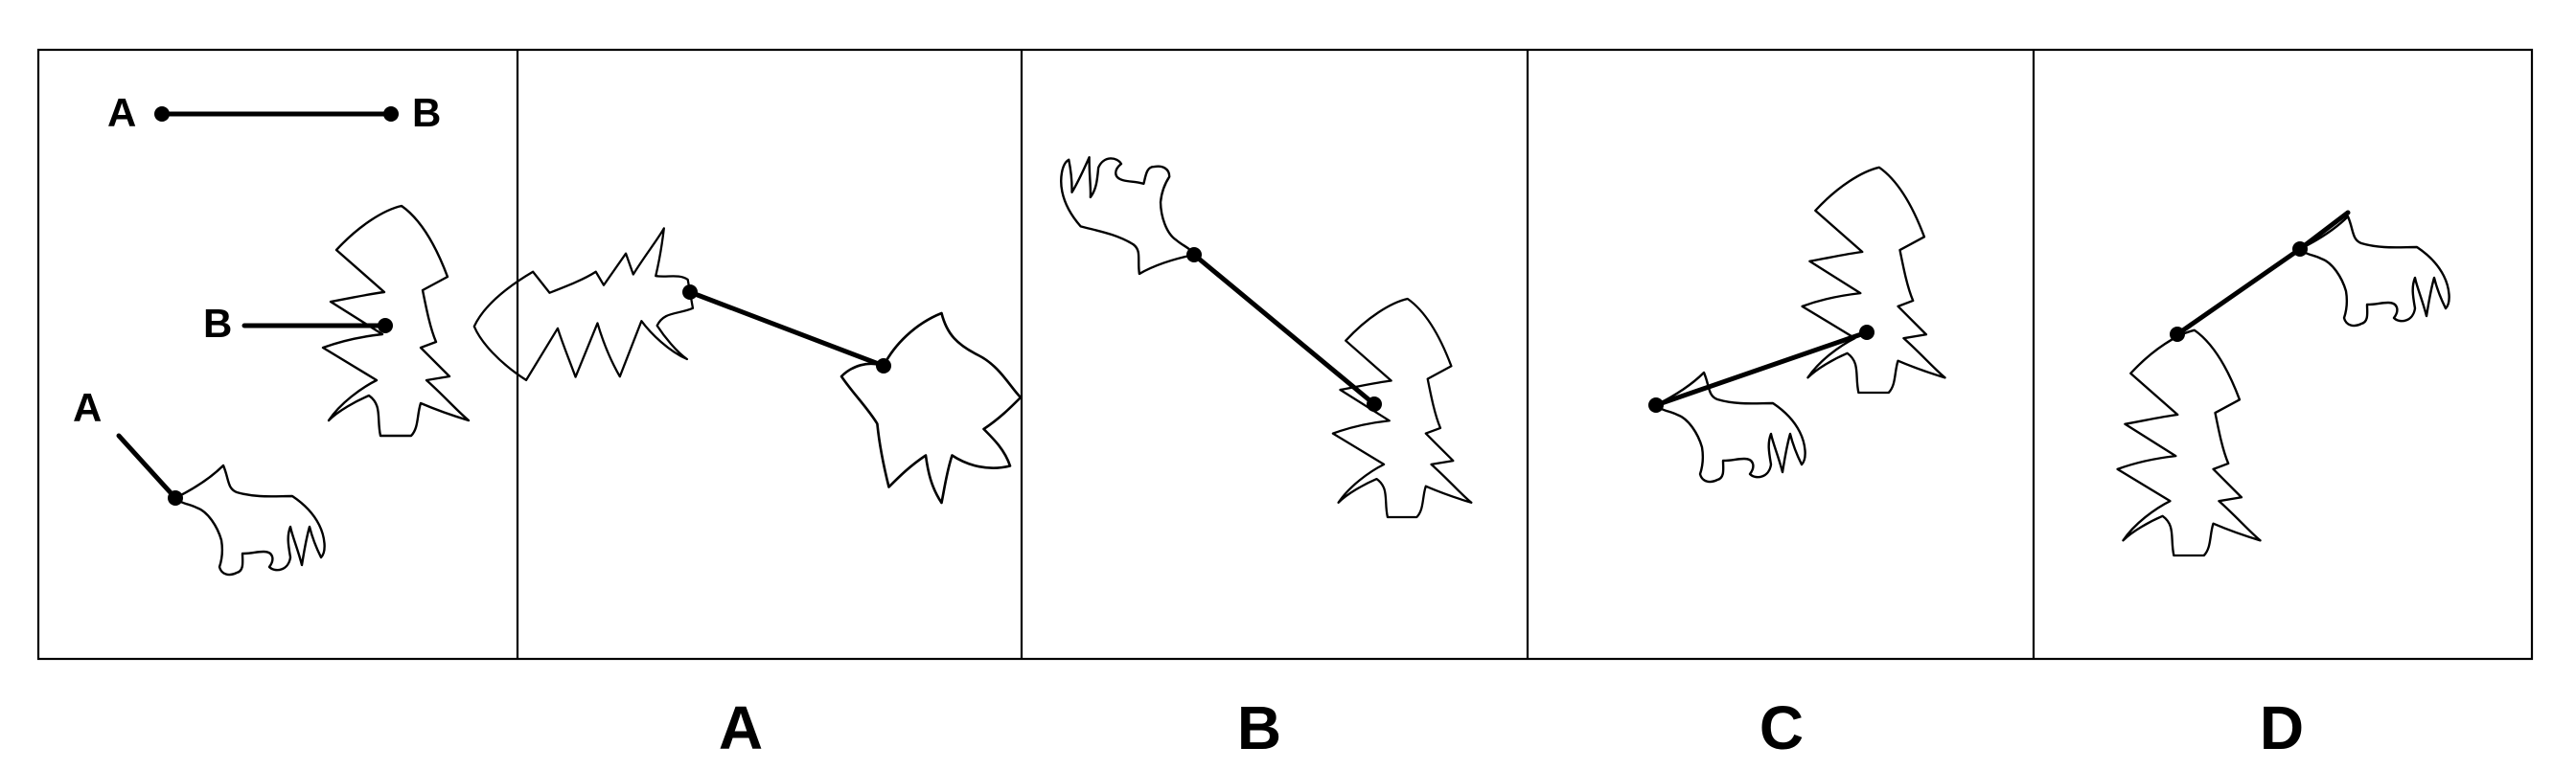 The width and height of the screenshot is (2576, 770). I want to click on animal-attachment-line, so click(147, 467).